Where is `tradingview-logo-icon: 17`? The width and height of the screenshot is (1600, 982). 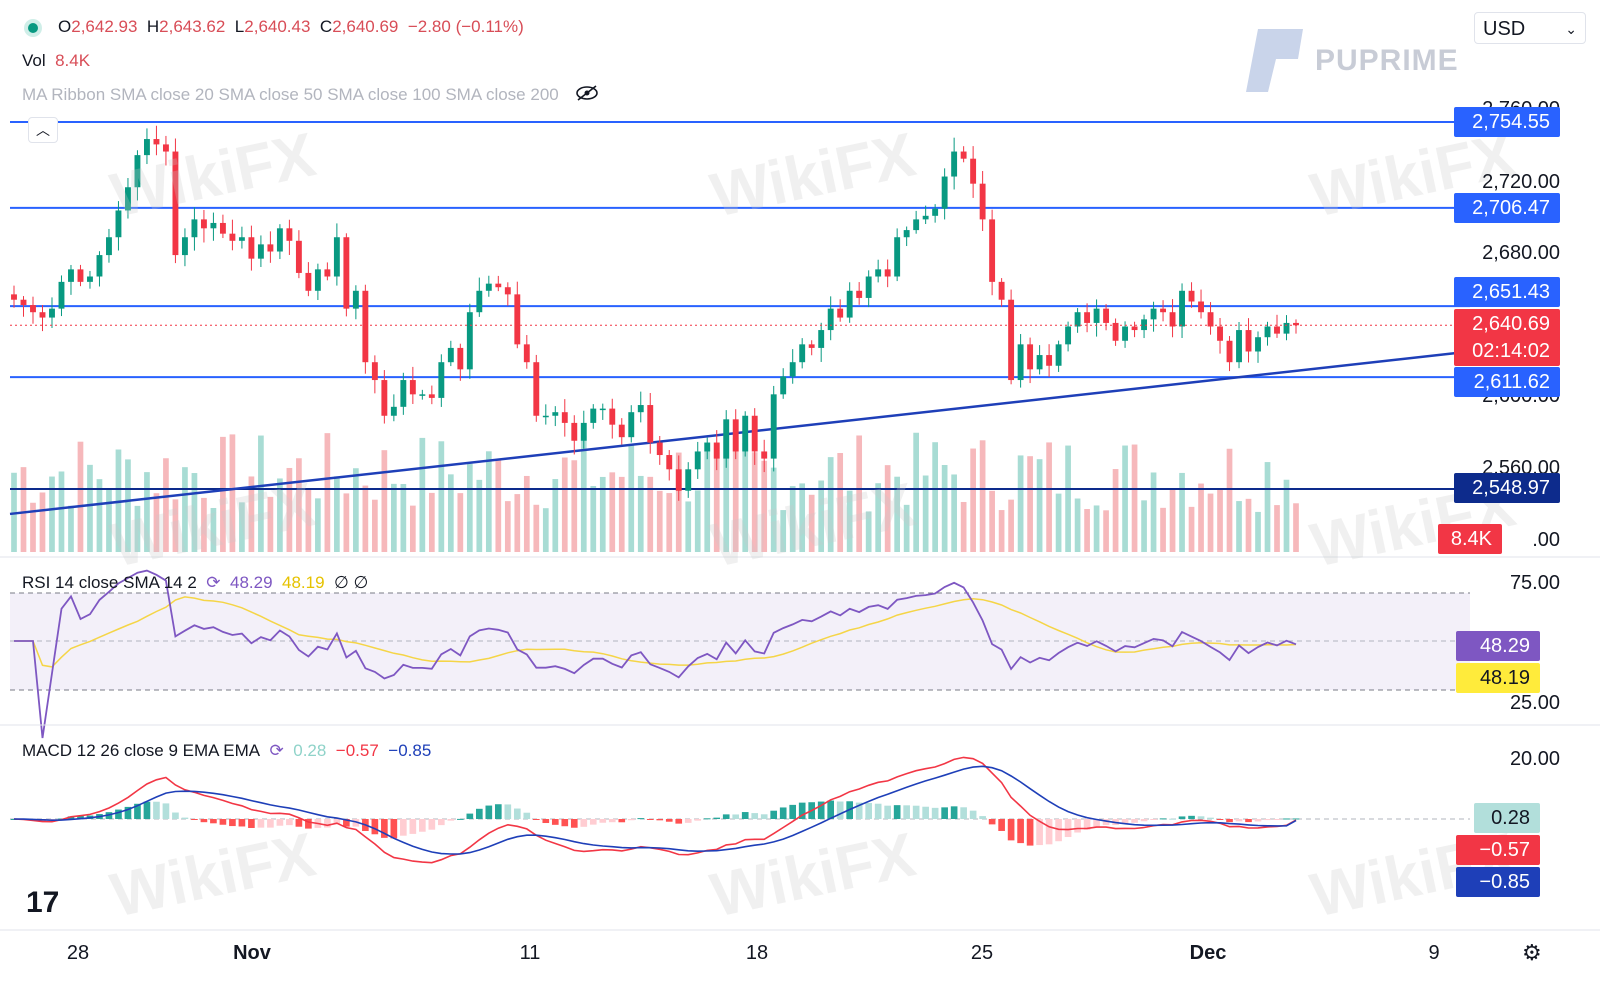
tradingview-logo-icon: 17 is located at coordinates (43, 902).